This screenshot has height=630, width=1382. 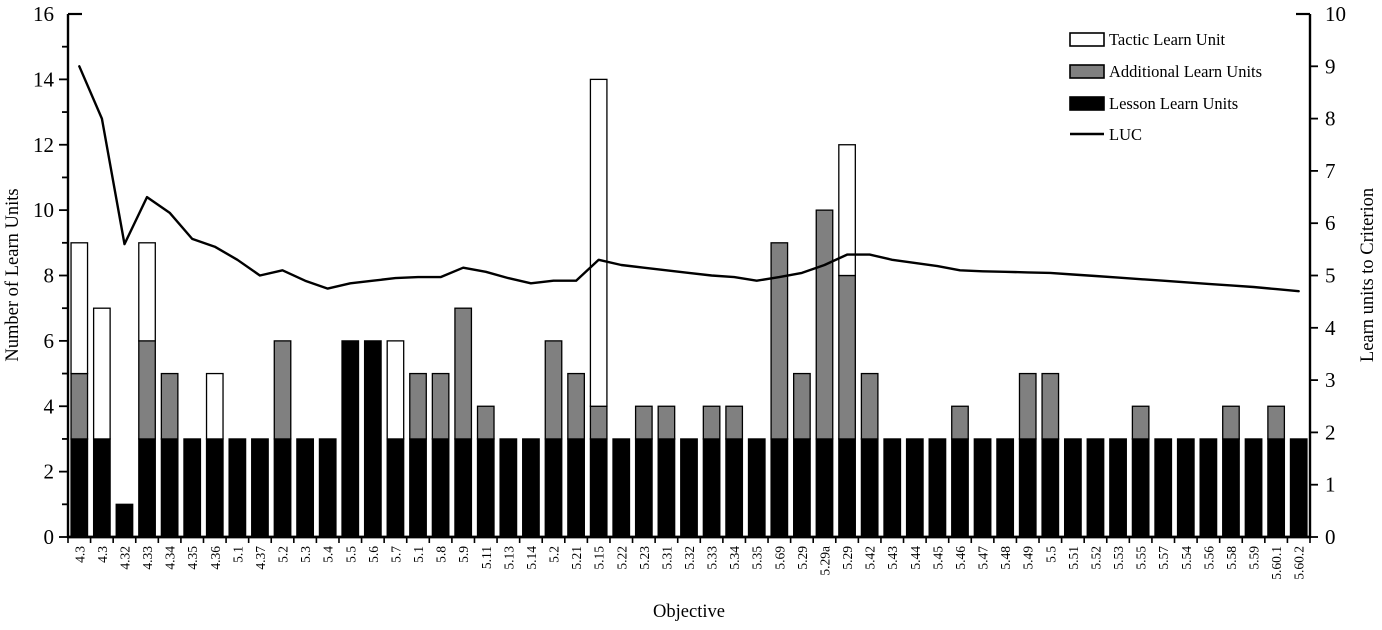 I want to click on x-category-label: 5.48, so click(x=1005, y=558).